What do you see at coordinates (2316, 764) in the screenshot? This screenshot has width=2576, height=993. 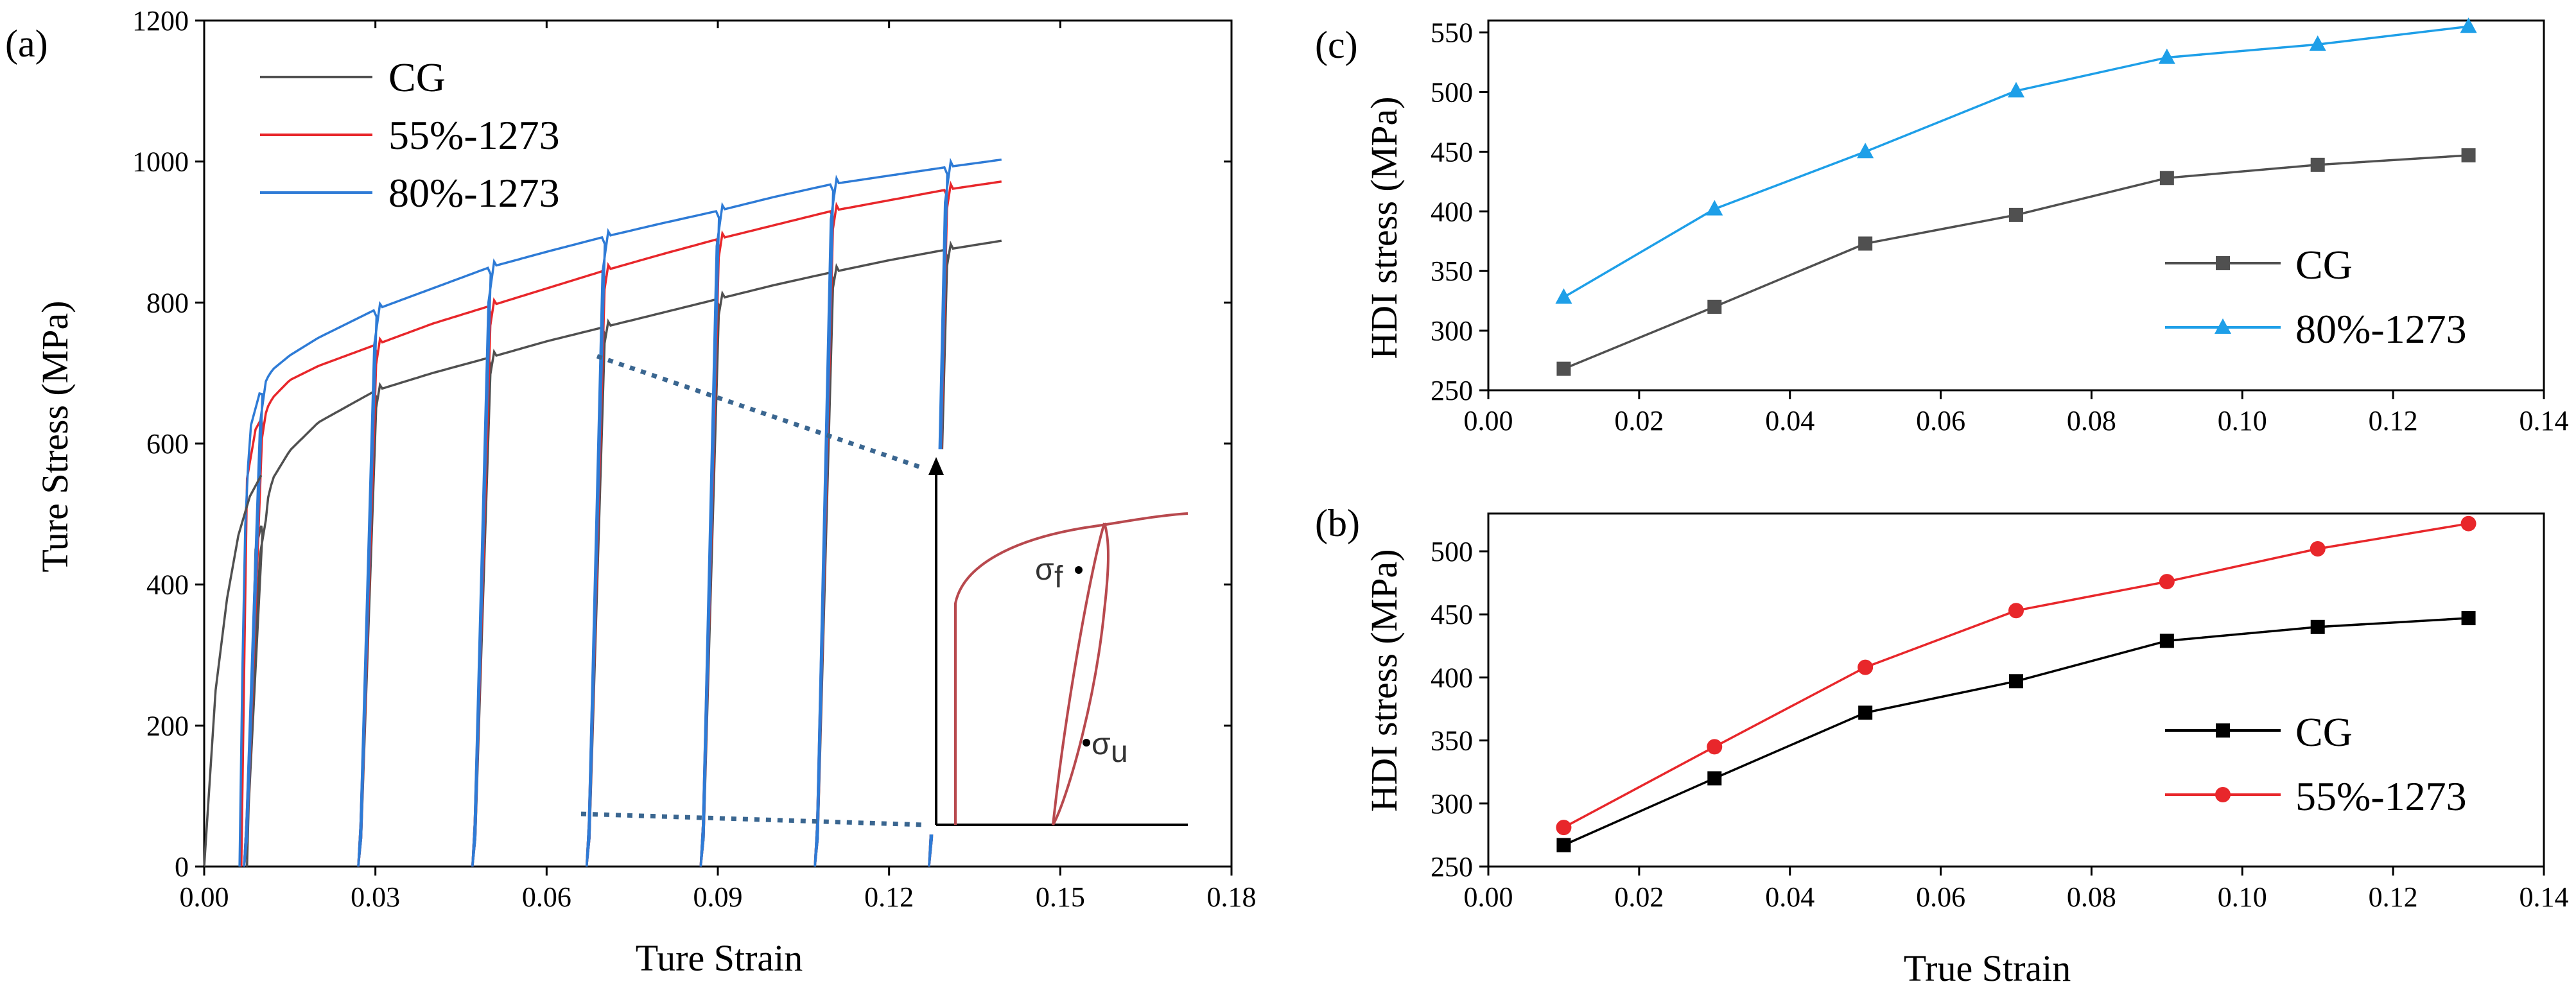 I see `legend-b: CG 55%-1273` at bounding box center [2316, 764].